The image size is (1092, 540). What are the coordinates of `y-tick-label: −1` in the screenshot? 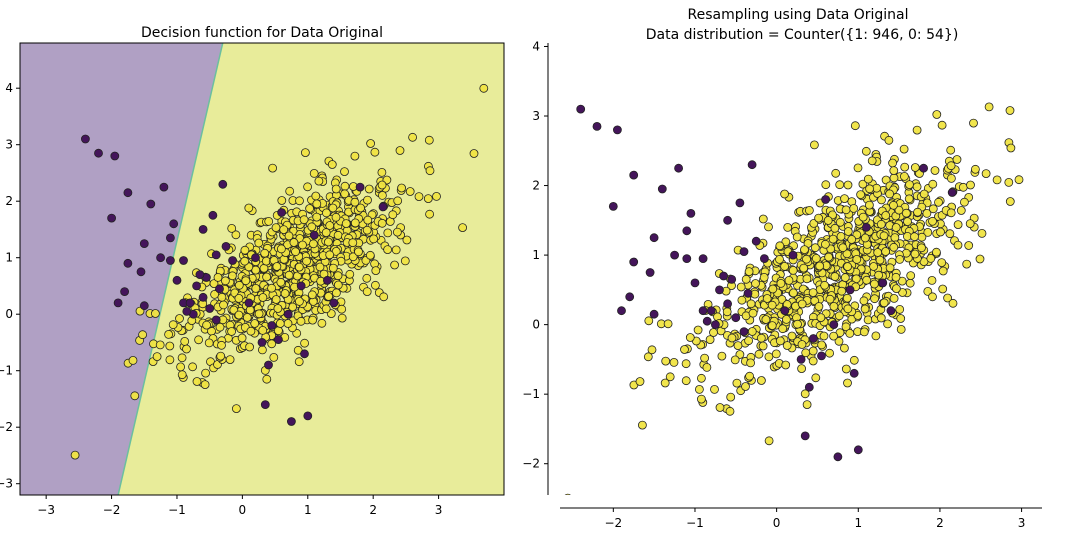 It's located at (531, 394).